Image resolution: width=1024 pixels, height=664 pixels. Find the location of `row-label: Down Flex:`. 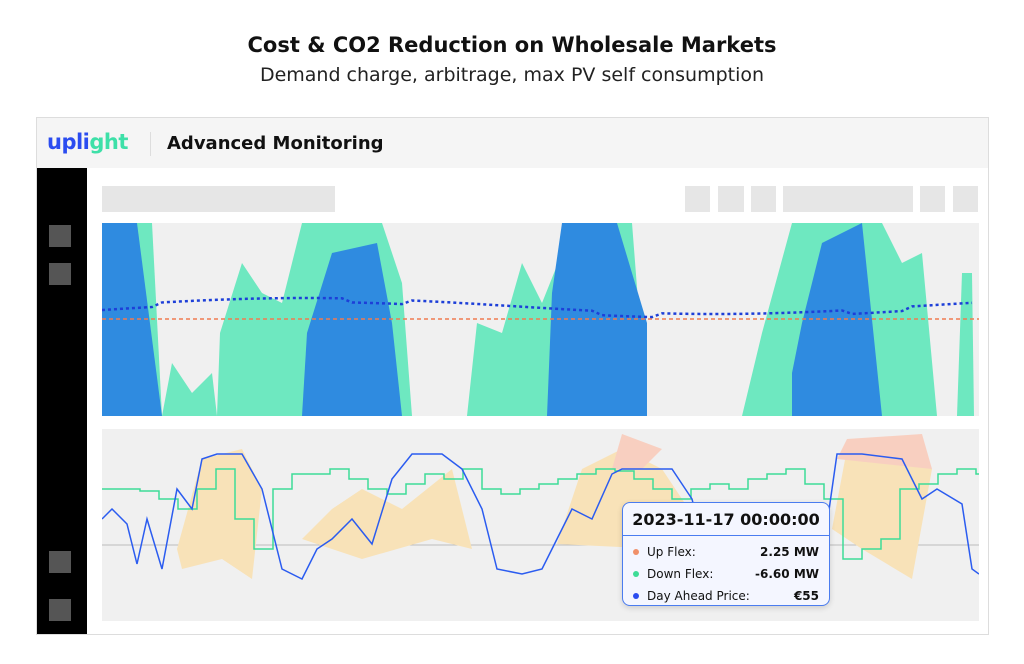

row-label: Down Flex: is located at coordinates (680, 574).